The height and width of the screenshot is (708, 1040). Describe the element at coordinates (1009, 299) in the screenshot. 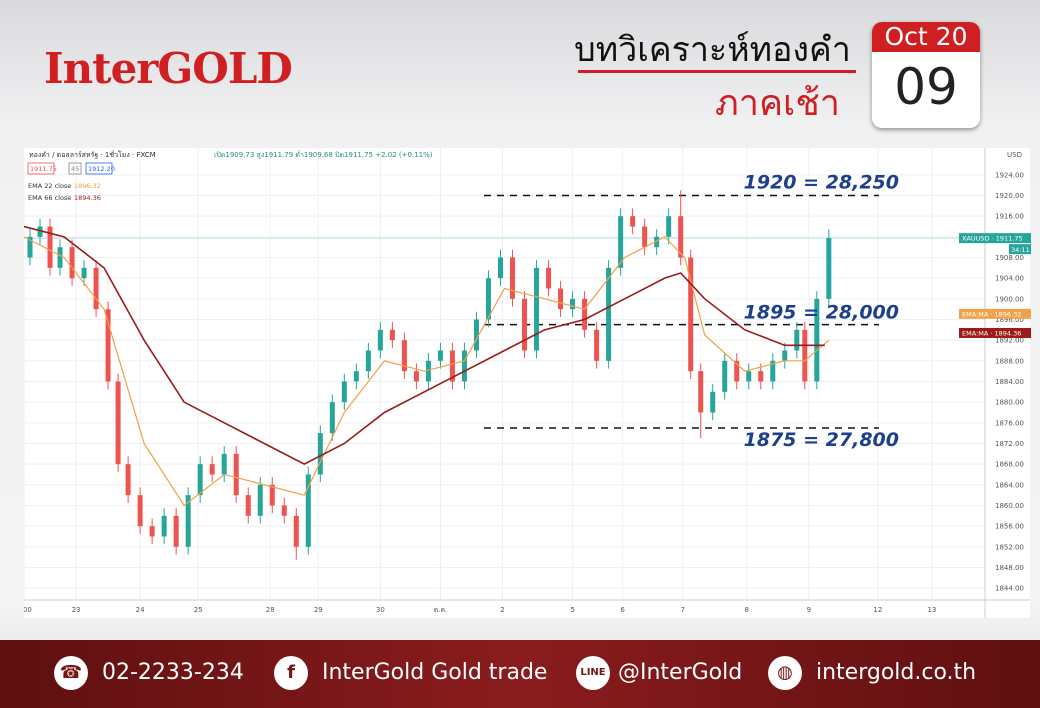

I see `y-tick-label: 1900.00` at that location.